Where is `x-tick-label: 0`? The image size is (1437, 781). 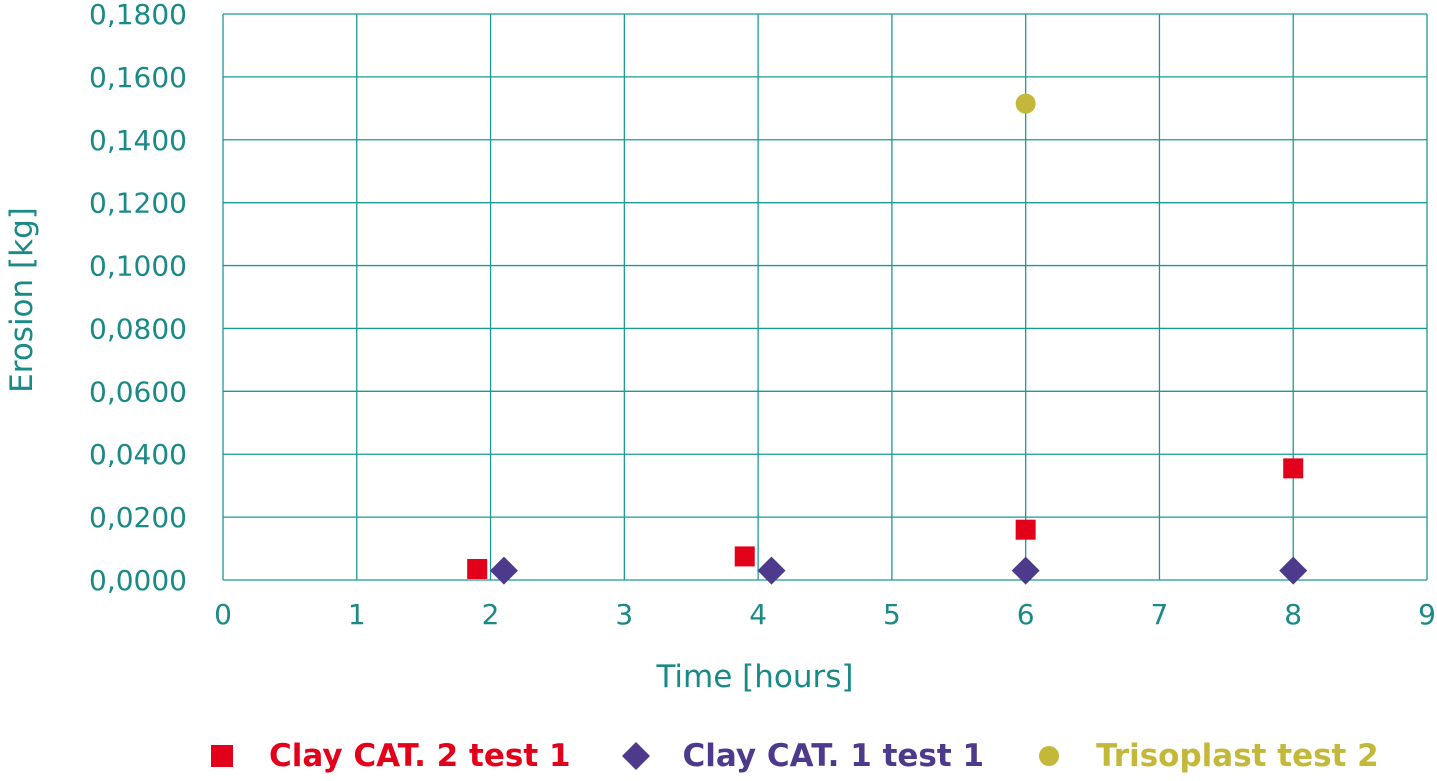
x-tick-label: 0 is located at coordinates (223, 614).